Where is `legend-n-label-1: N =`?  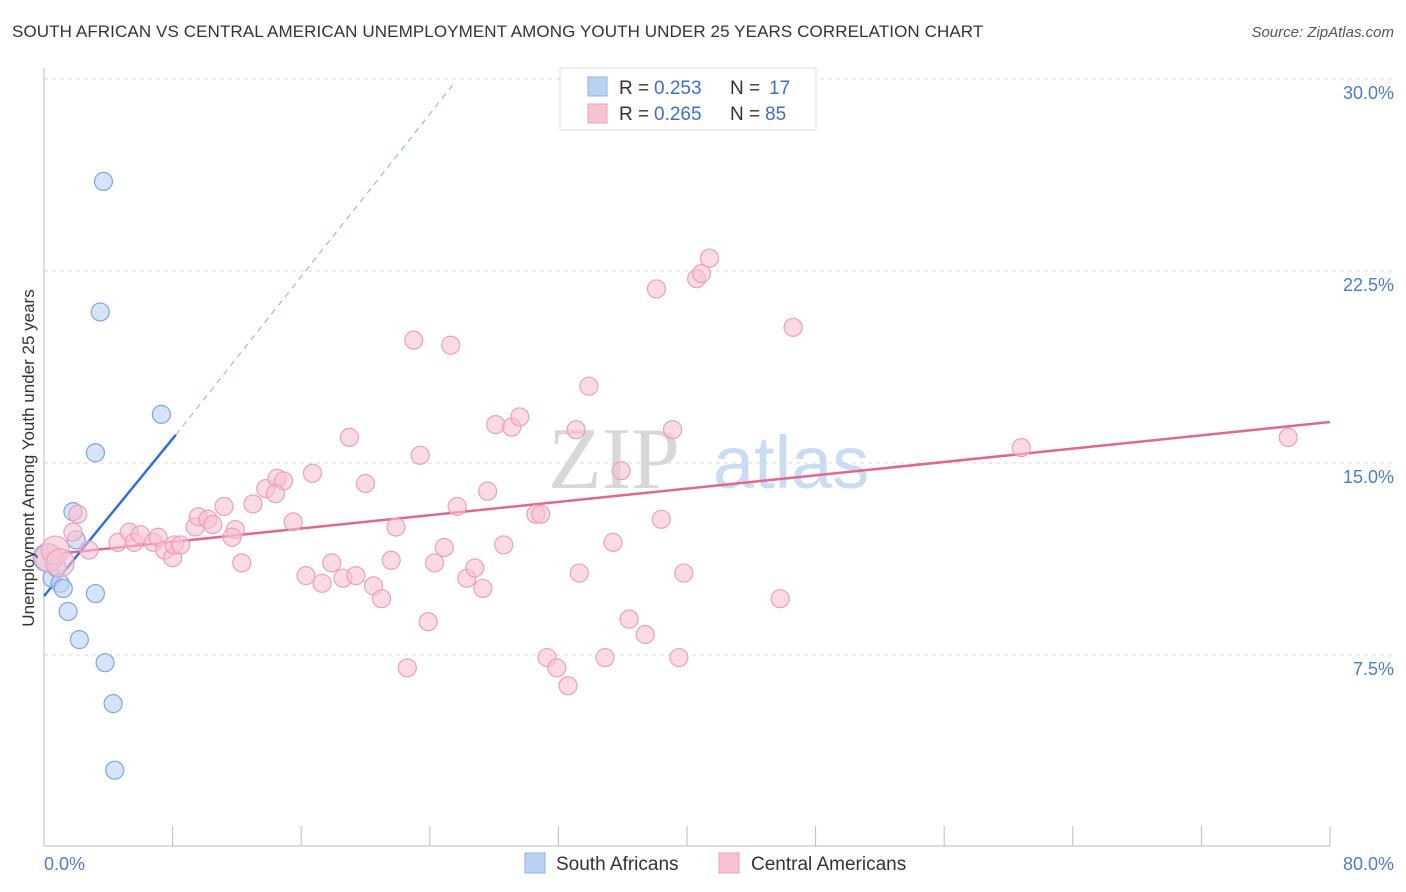
legend-n-label-1: N = is located at coordinates (745, 88).